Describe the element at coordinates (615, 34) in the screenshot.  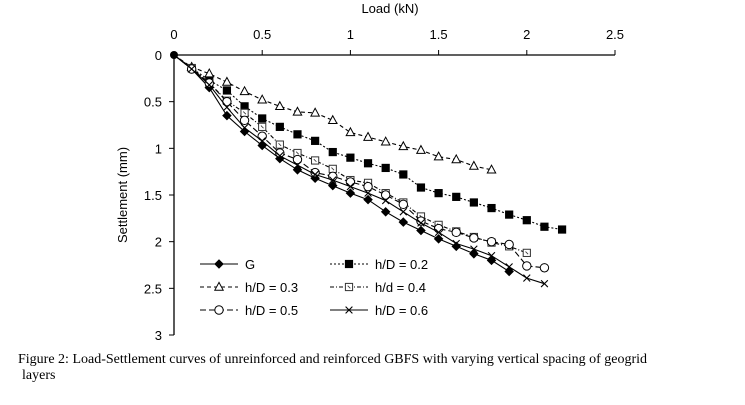
I see `x-tick-label: 2.5` at that location.